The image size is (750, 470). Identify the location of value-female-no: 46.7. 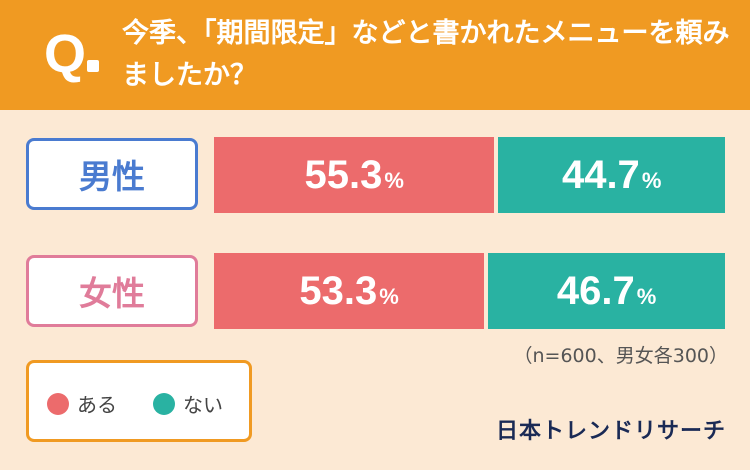
(595, 290).